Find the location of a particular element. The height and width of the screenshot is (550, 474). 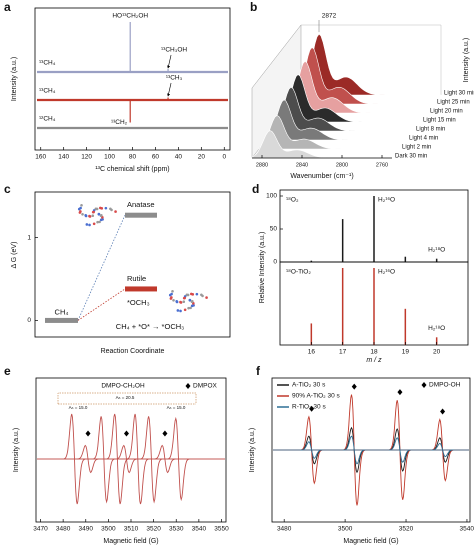

plot-frame is located at coordinates (132, 264).